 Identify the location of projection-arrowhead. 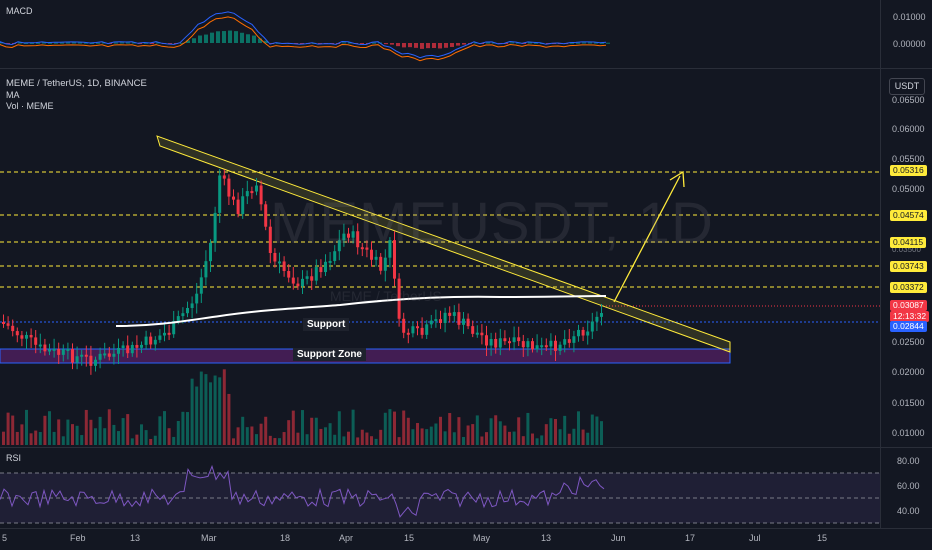
(677, 179).